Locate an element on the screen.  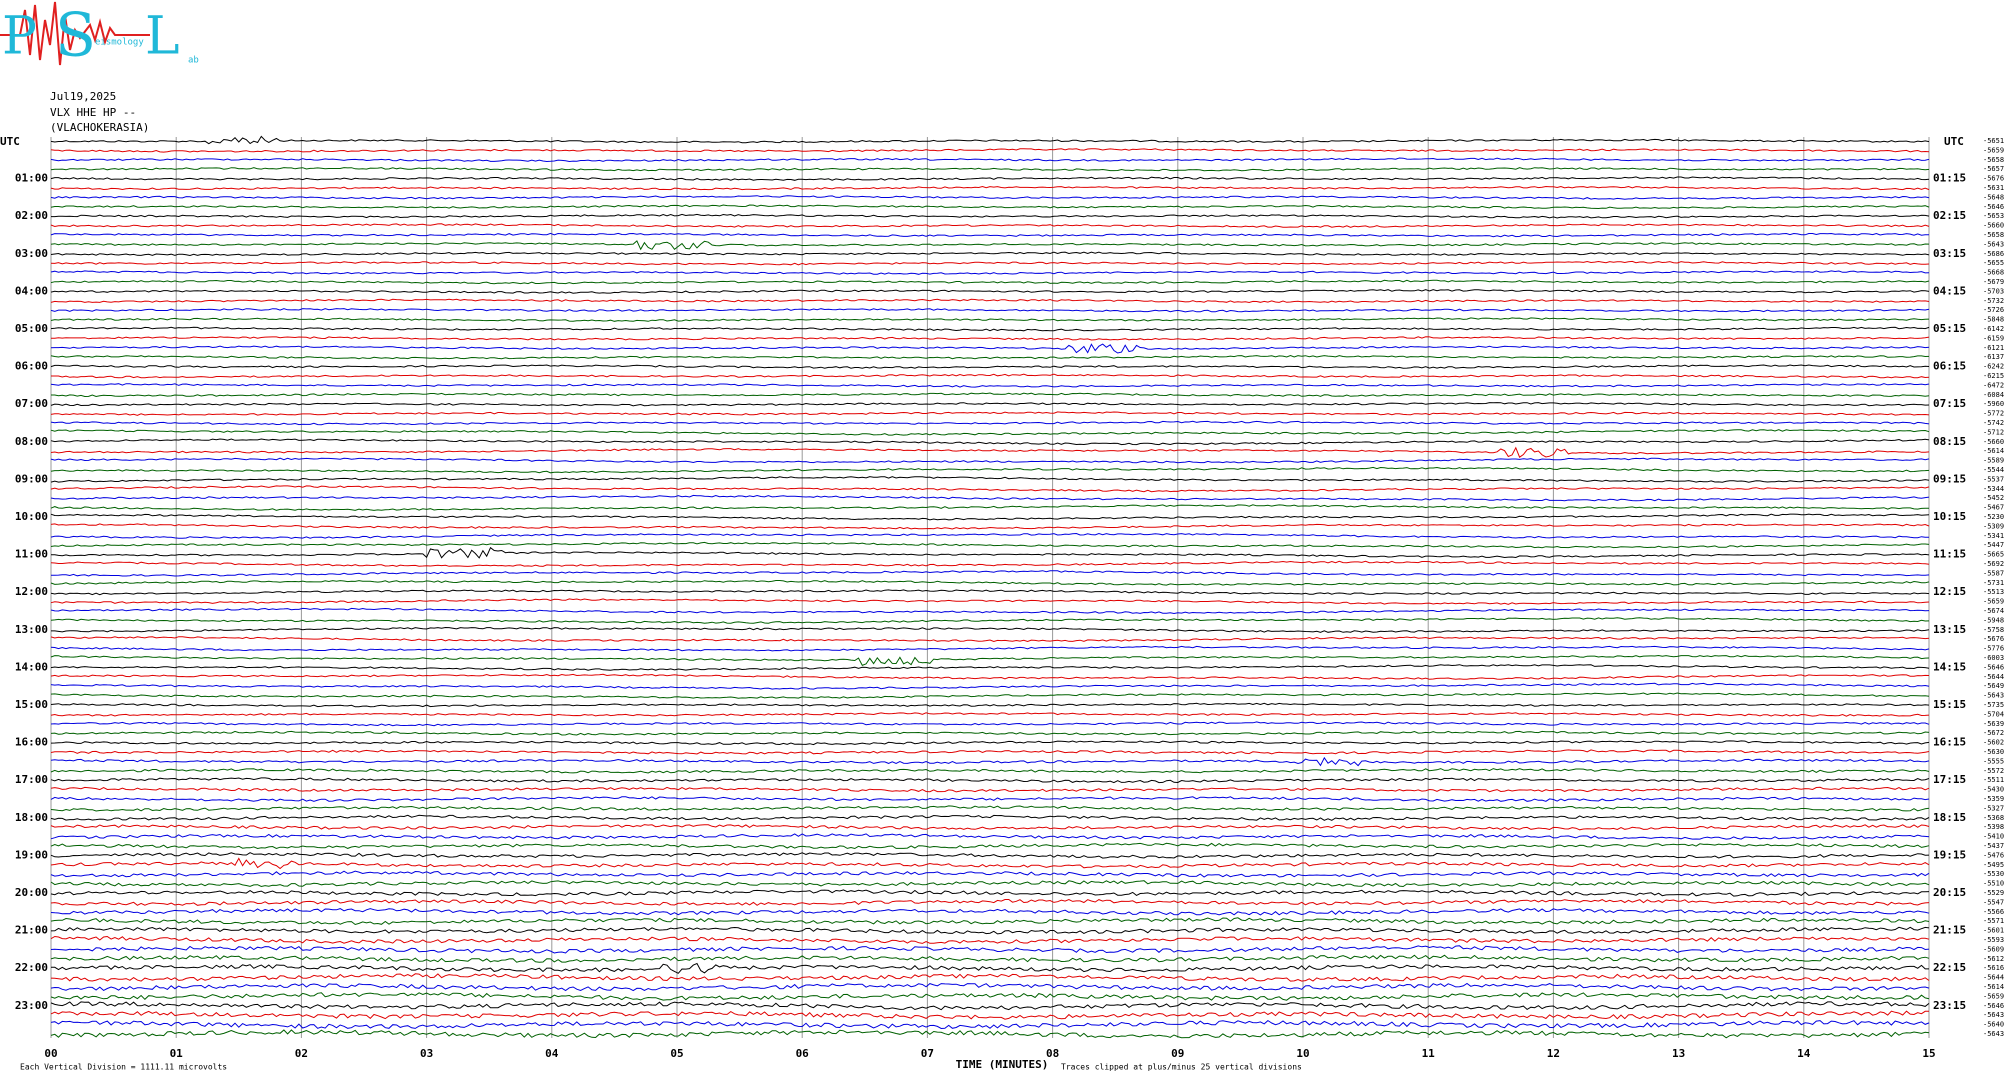
hour-label: 19:15 is located at coordinates (1949, 854).